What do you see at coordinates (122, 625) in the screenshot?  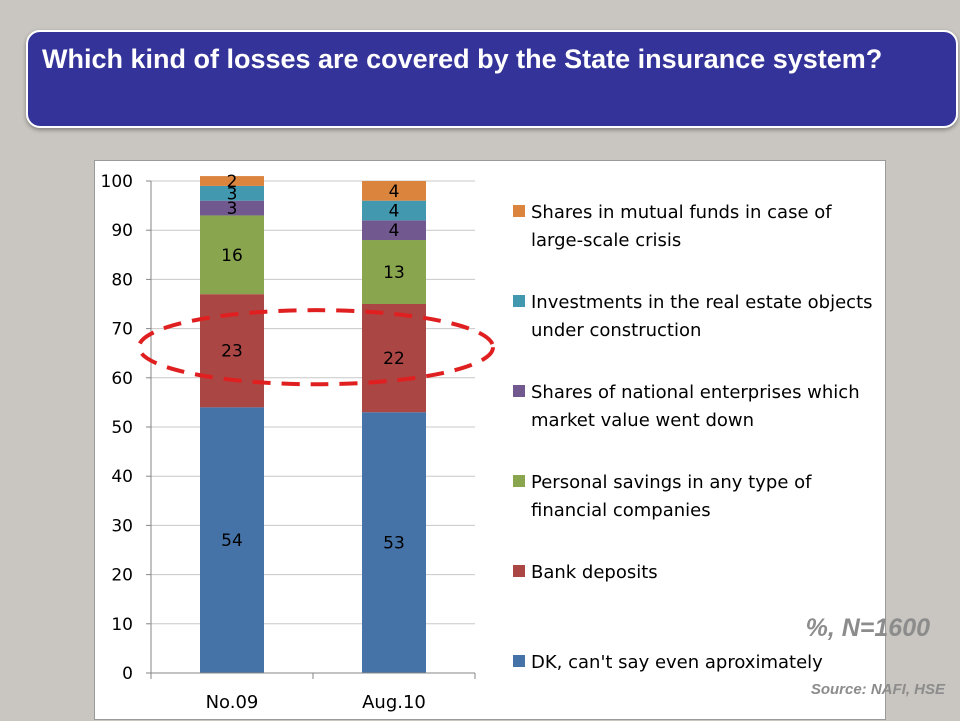 I see `y-tick-label: 10` at bounding box center [122, 625].